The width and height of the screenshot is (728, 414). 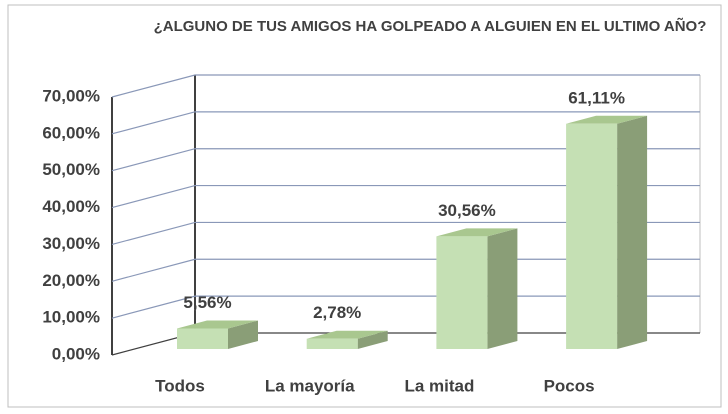 I want to click on value-label: 2,78%, so click(x=337, y=312).